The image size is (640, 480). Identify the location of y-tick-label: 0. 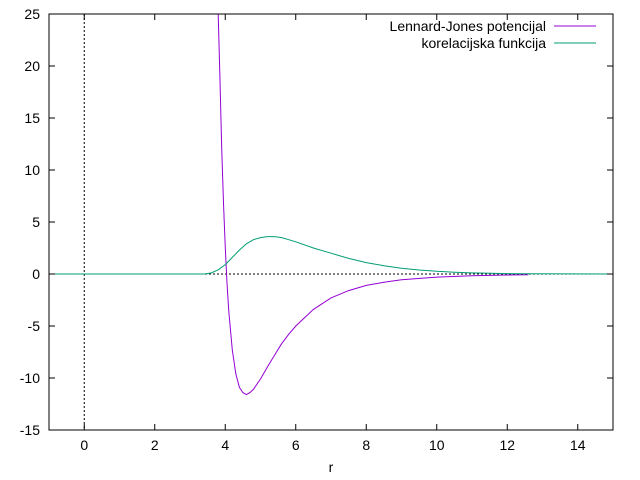
(36, 274).